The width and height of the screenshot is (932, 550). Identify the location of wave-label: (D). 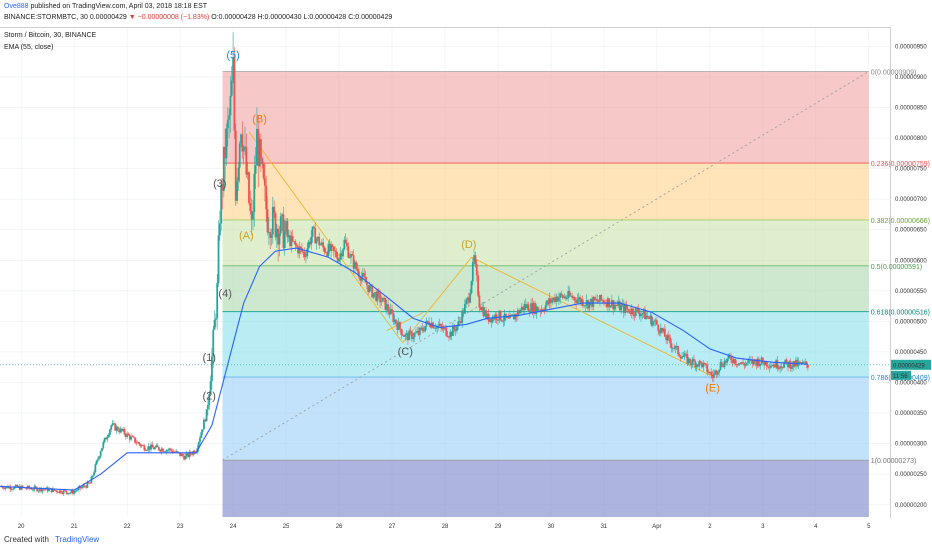
(468, 245).